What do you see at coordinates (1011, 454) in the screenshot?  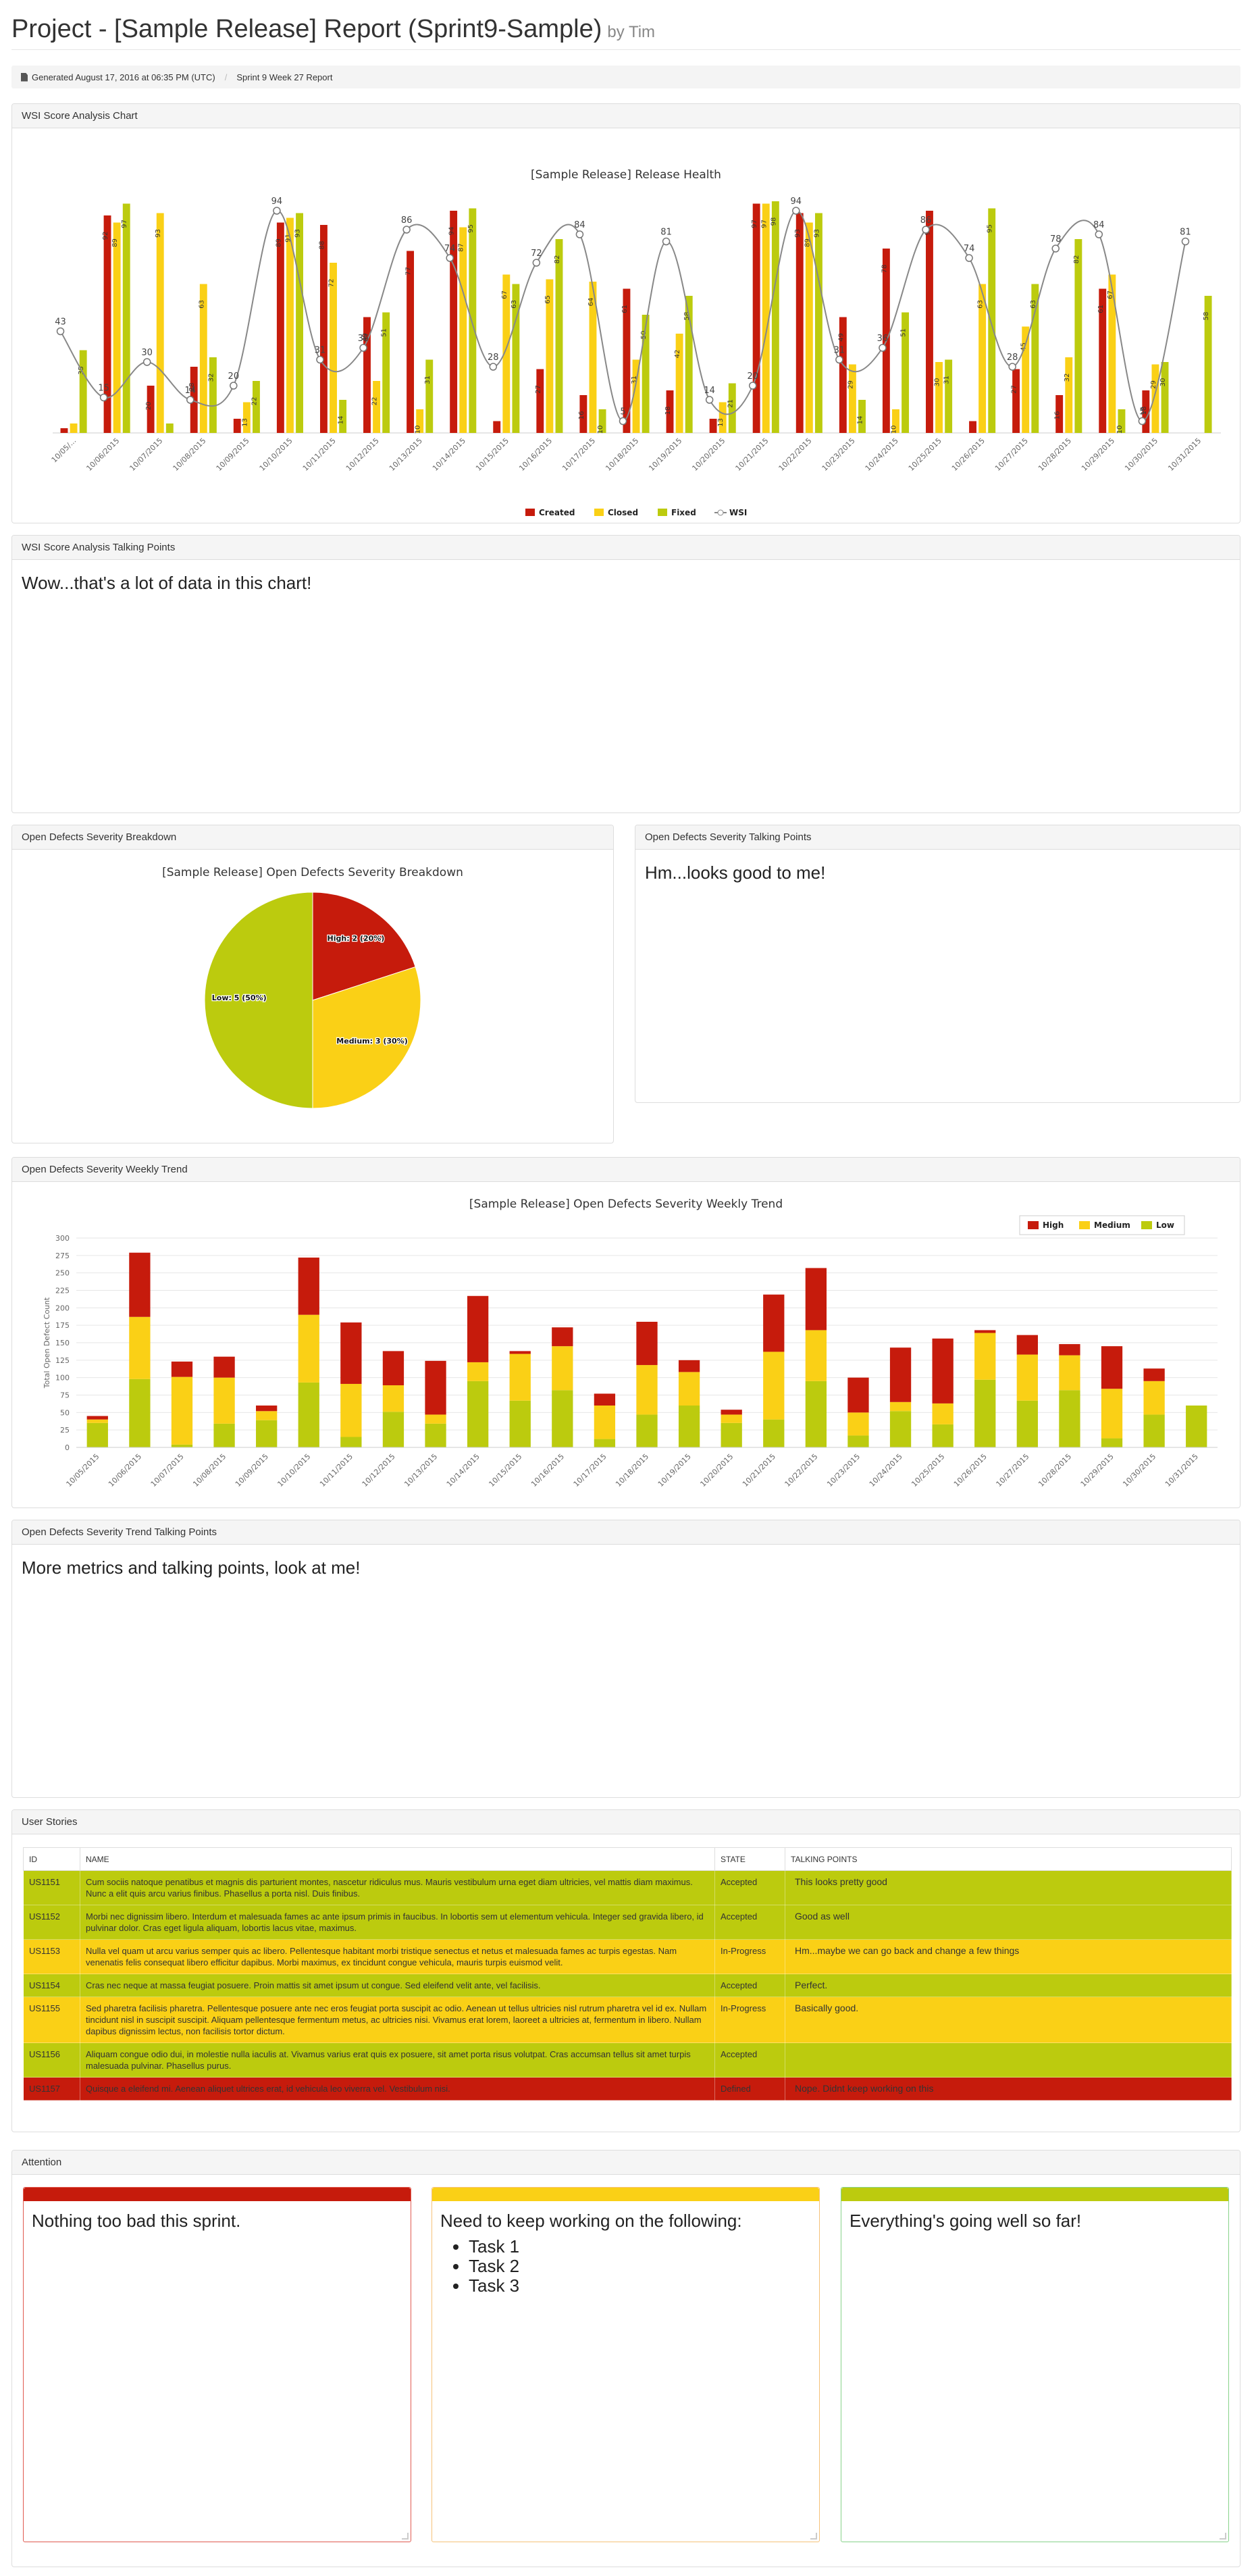 I see `x-tick-label: 10/27/2015` at bounding box center [1011, 454].